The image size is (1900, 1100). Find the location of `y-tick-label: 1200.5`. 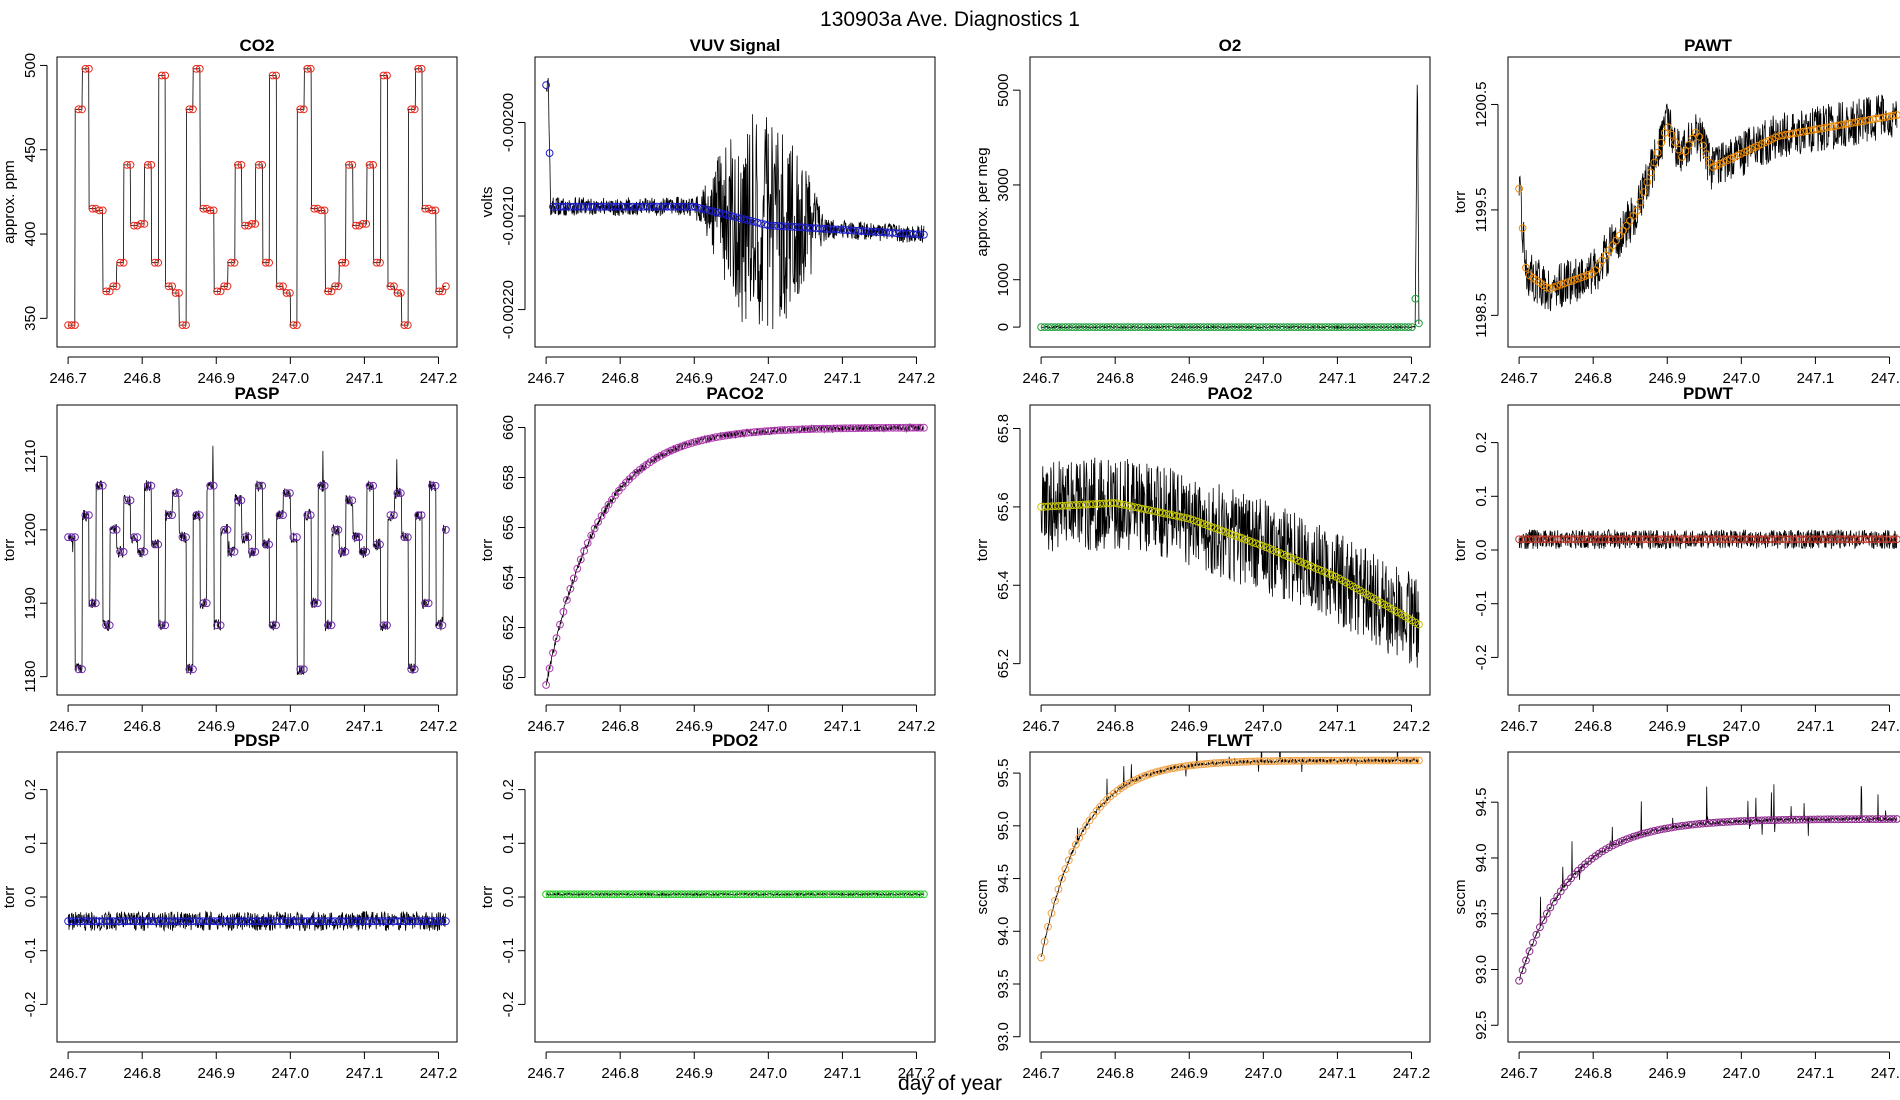

y-tick-label: 1200.5 is located at coordinates (1481, 105).